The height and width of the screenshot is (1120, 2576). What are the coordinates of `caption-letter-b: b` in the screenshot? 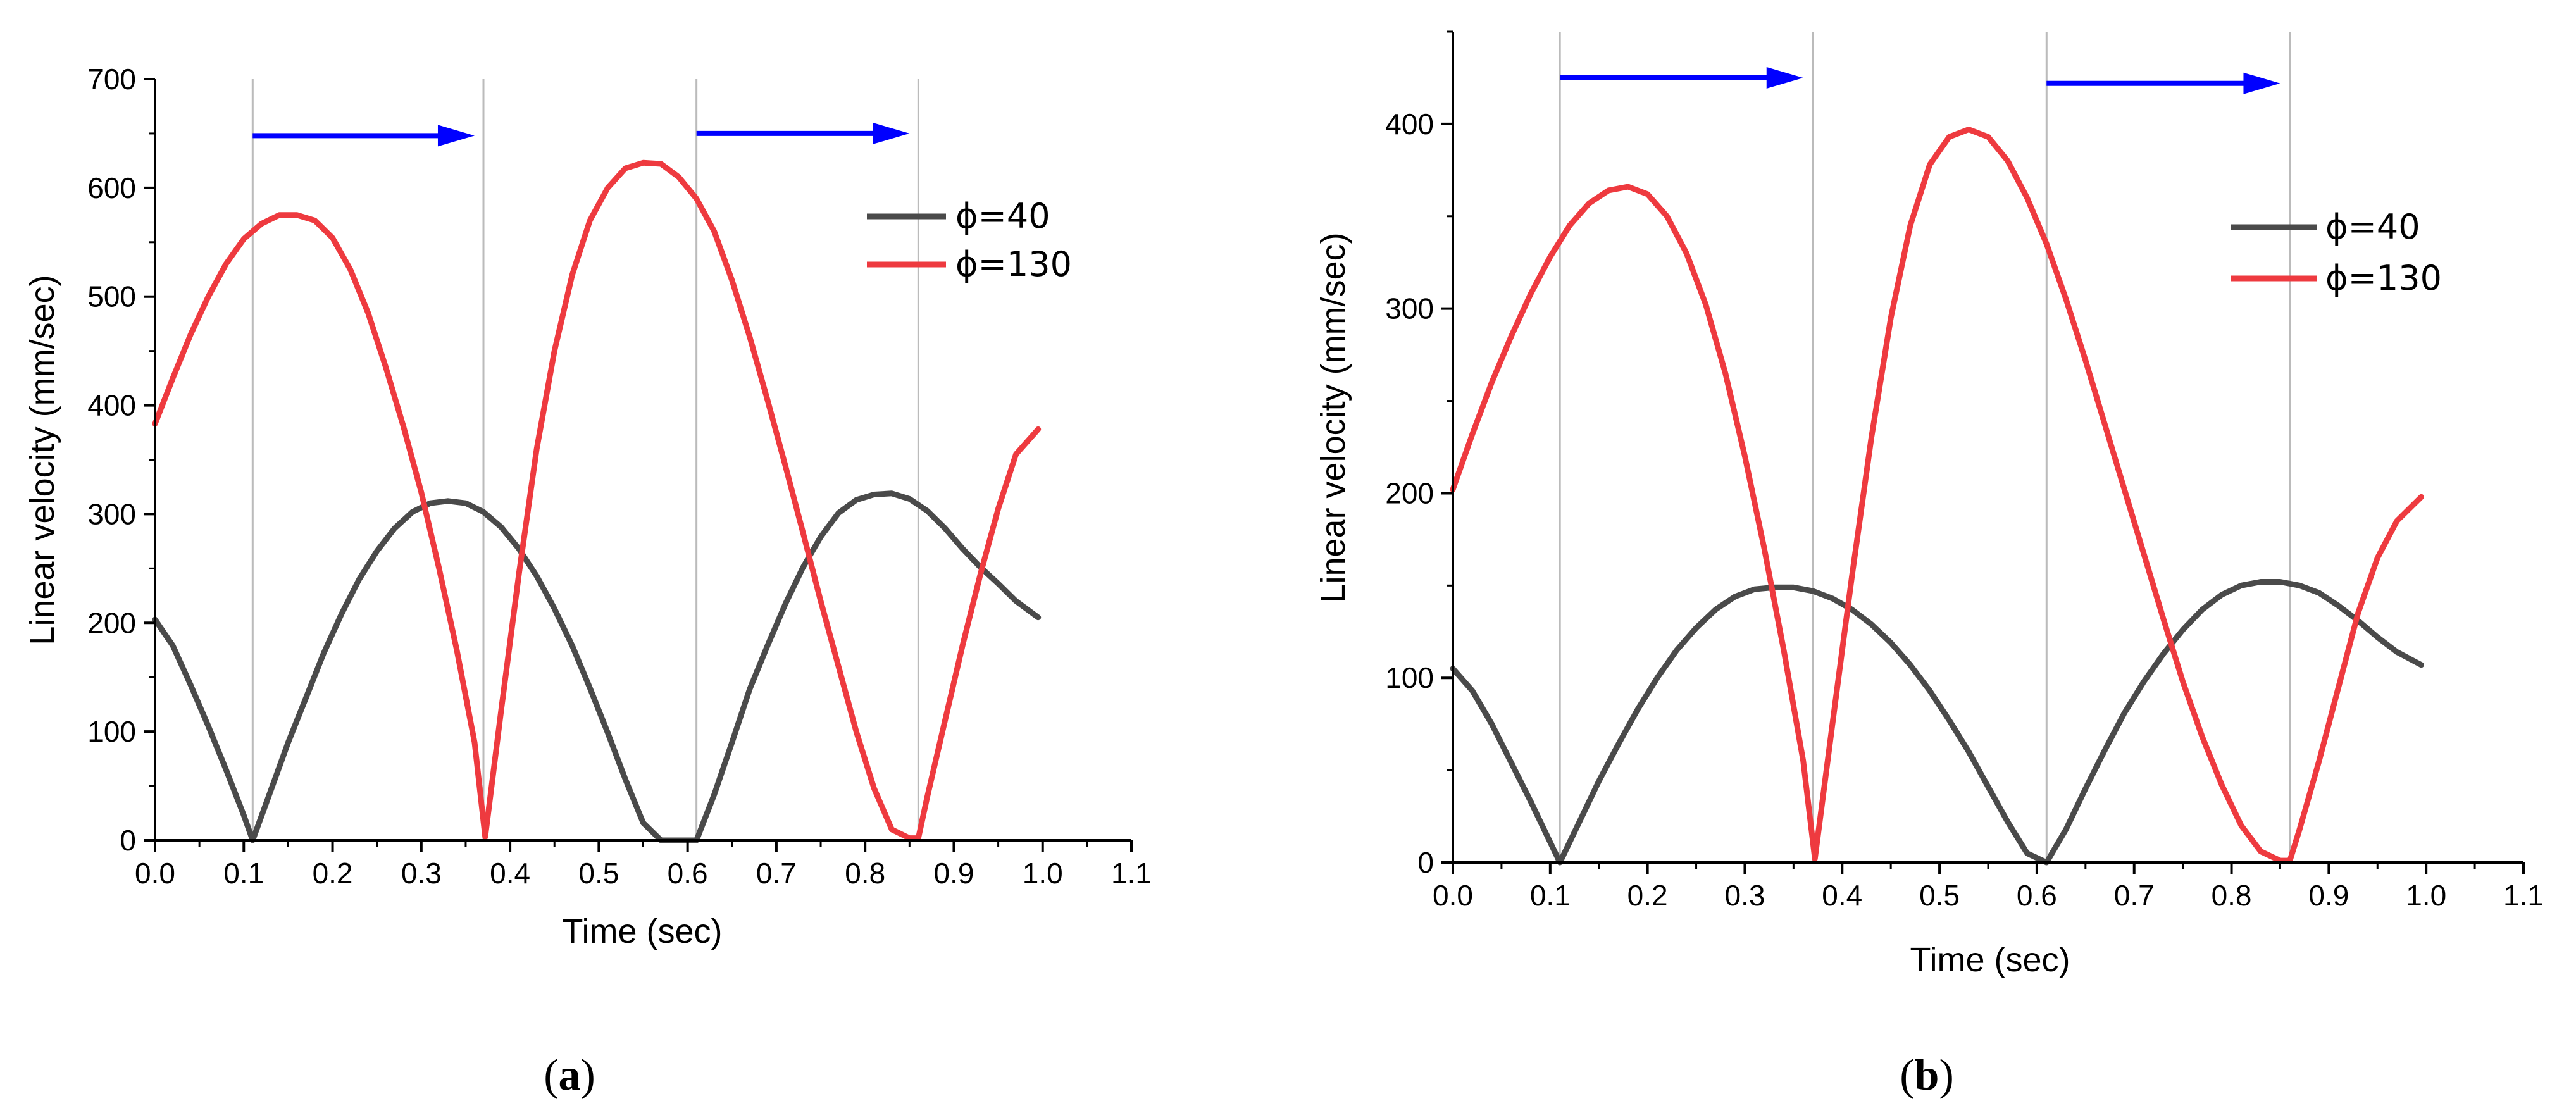 It's located at (1927, 1075).